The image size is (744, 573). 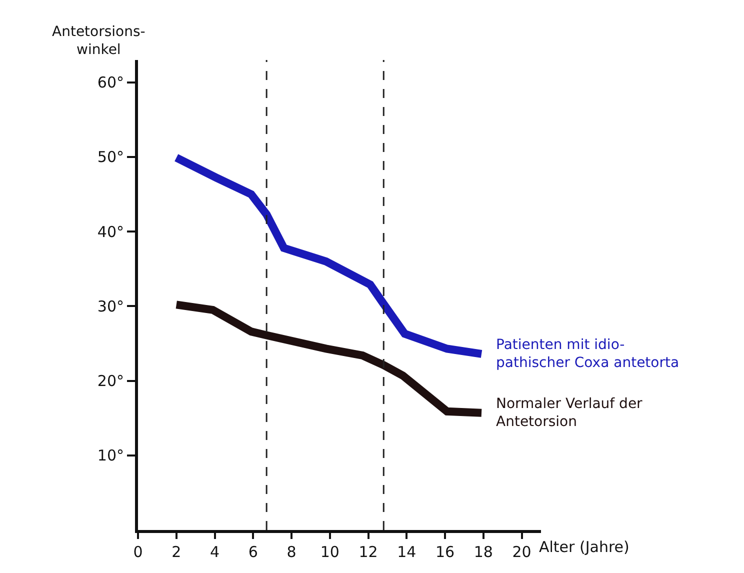 What do you see at coordinates (291, 552) in the screenshot?
I see `x-tick-label: 8` at bounding box center [291, 552].